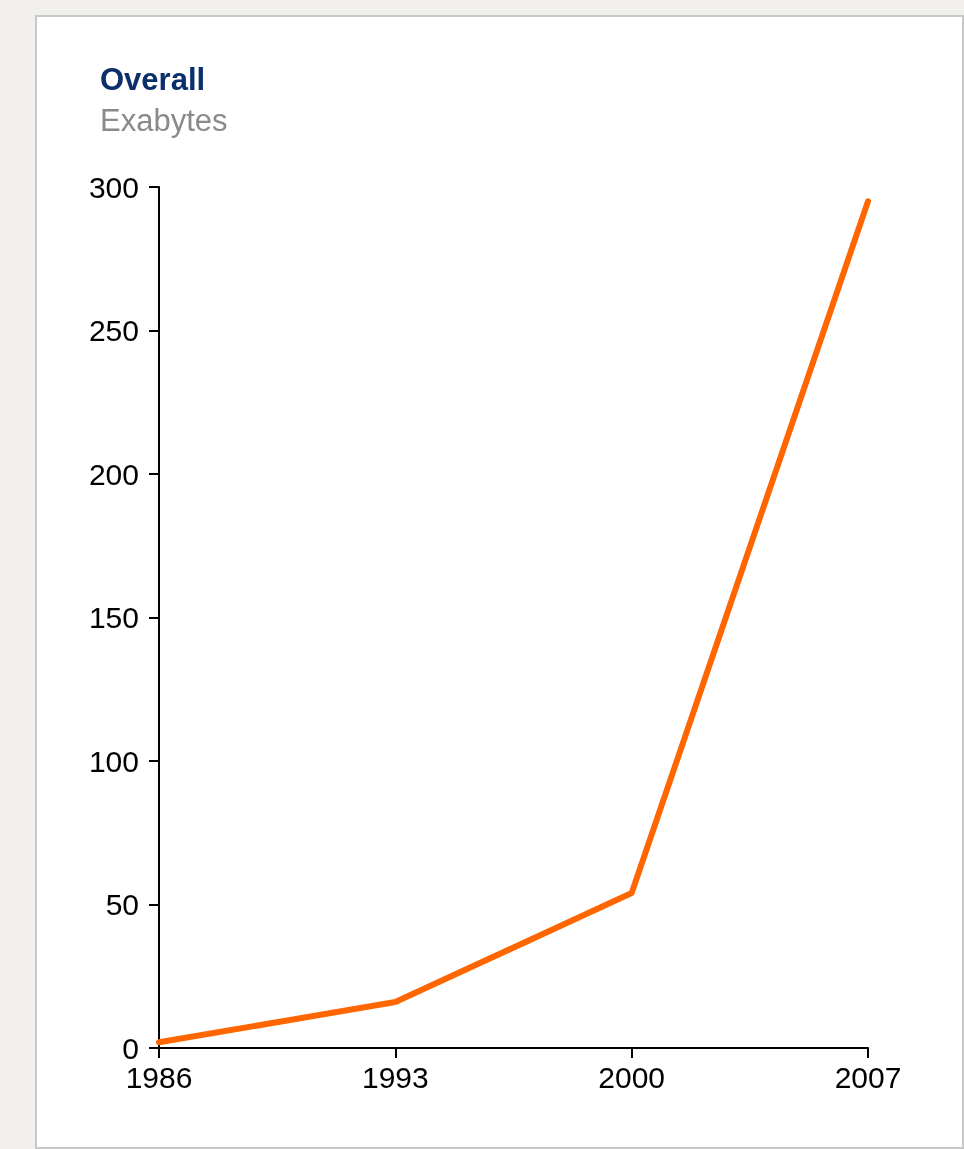  I want to click on y-tick-label: 50, so click(122, 904).